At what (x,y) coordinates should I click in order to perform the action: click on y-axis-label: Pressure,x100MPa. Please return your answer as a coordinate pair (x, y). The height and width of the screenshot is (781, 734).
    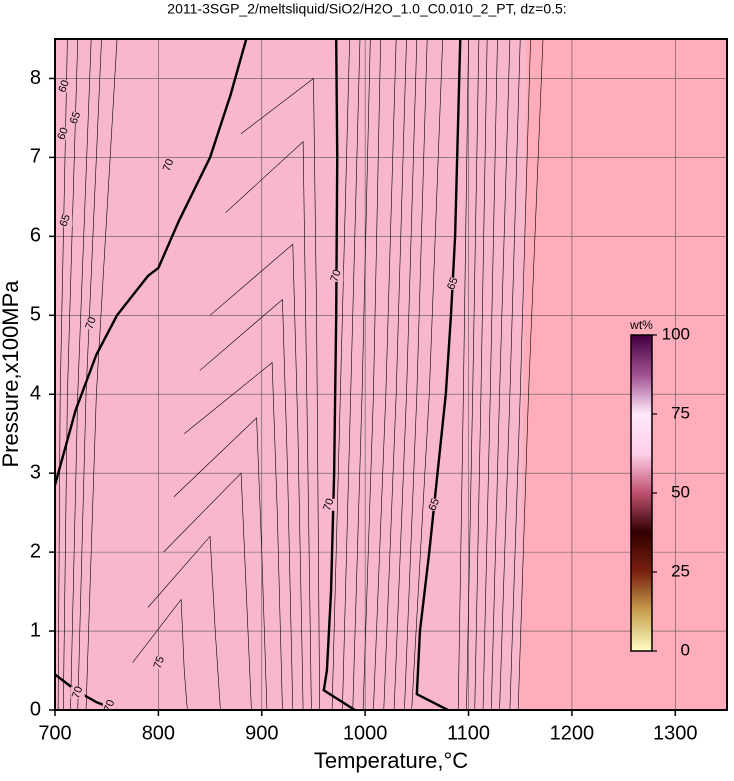
    Looking at the image, I should click on (11, 374).